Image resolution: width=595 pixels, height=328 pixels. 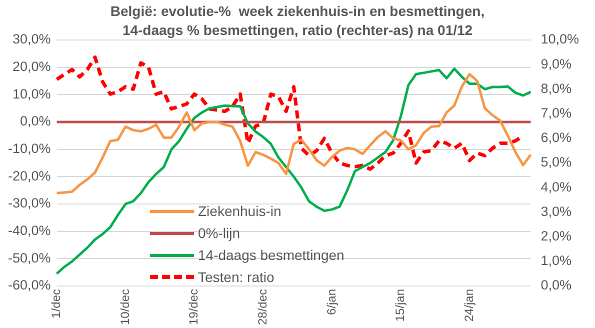 What do you see at coordinates (297, 21) in the screenshot?
I see `chart-title: België: evolutie-% week ziekenhuis-in en besmettingen, 14-daags % besmettingen, ratio (rechter-as) na 01/12` at bounding box center [297, 21].